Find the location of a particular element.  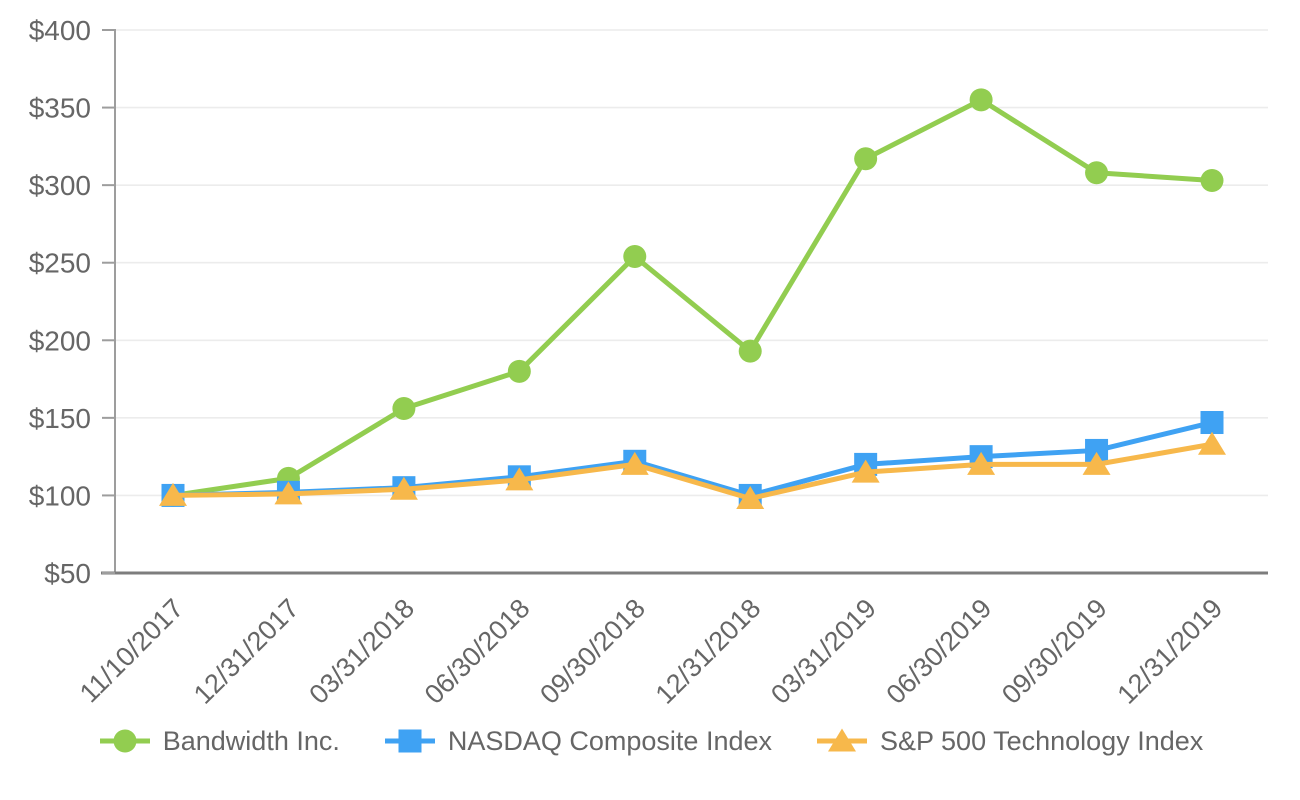

legend-label: NASDAQ Composite Index is located at coordinates (609, 740).